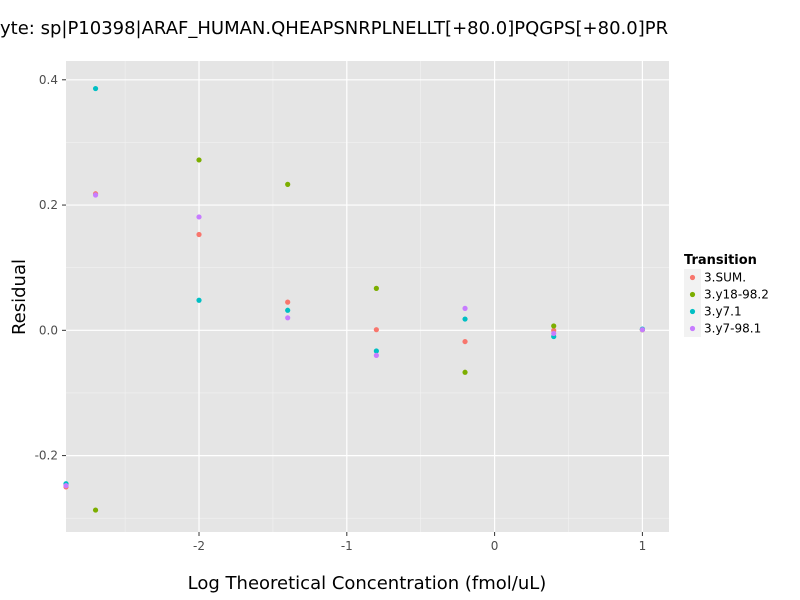 This screenshot has height=600, width=800. I want to click on legend-title: Transition, so click(720, 260).